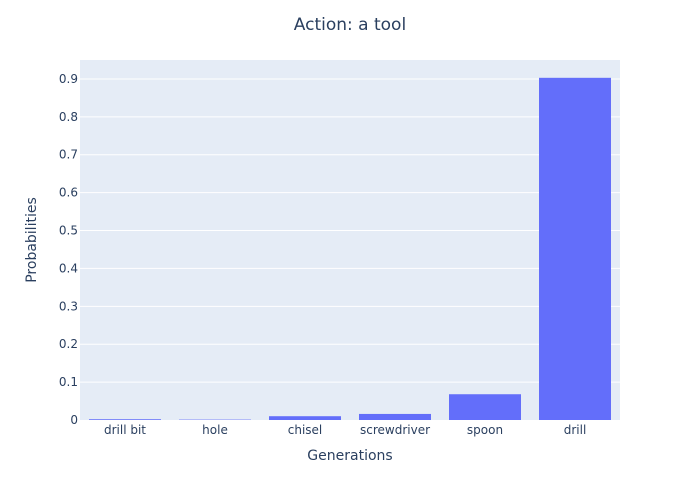  What do you see at coordinates (305, 418) in the screenshot?
I see `bar-chisel` at bounding box center [305, 418].